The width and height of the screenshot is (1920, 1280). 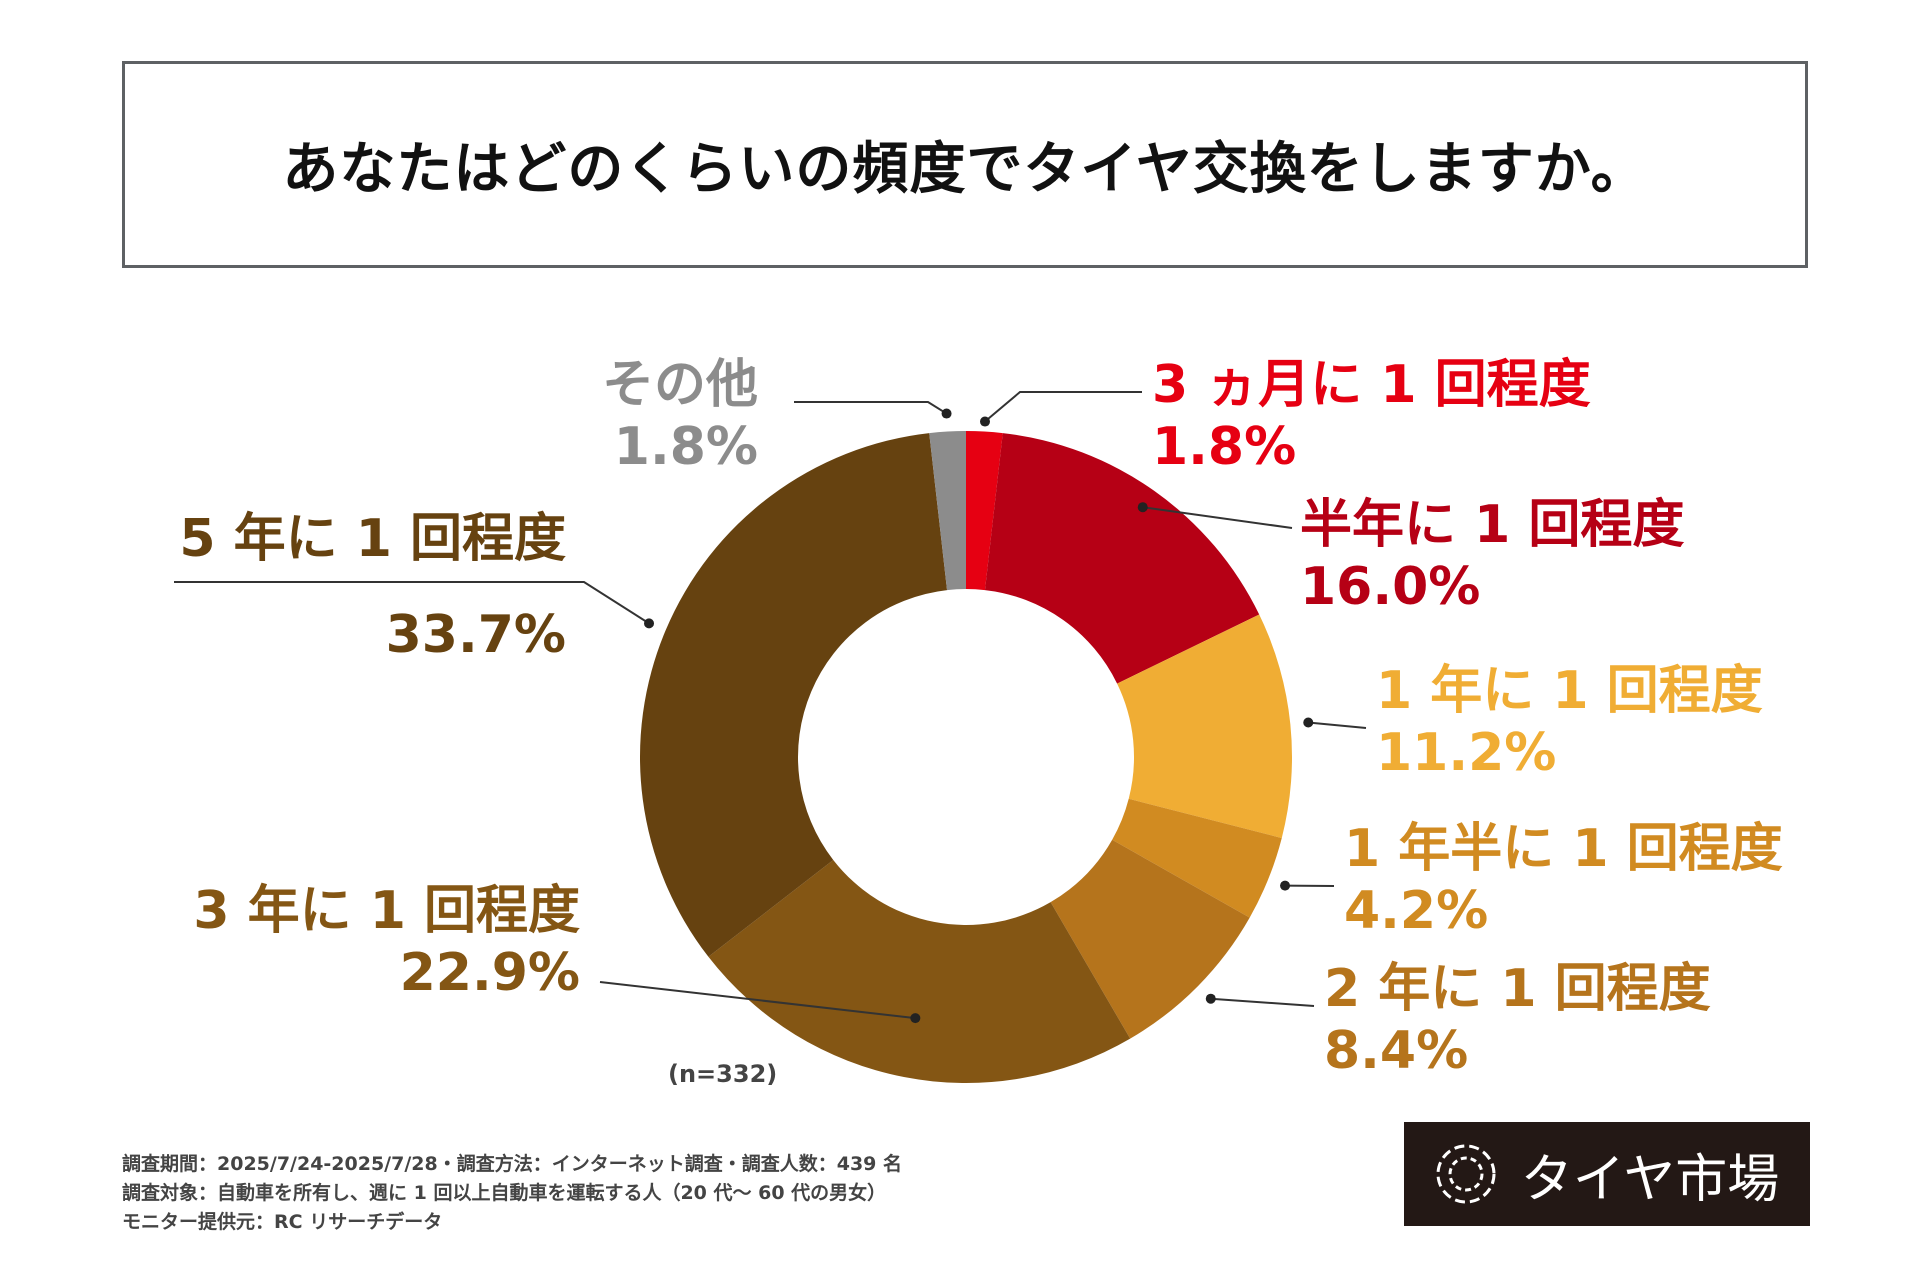 I want to click on label-3months: 3 ヵ月に 1 回程度 1.8%, so click(x=1371, y=416).